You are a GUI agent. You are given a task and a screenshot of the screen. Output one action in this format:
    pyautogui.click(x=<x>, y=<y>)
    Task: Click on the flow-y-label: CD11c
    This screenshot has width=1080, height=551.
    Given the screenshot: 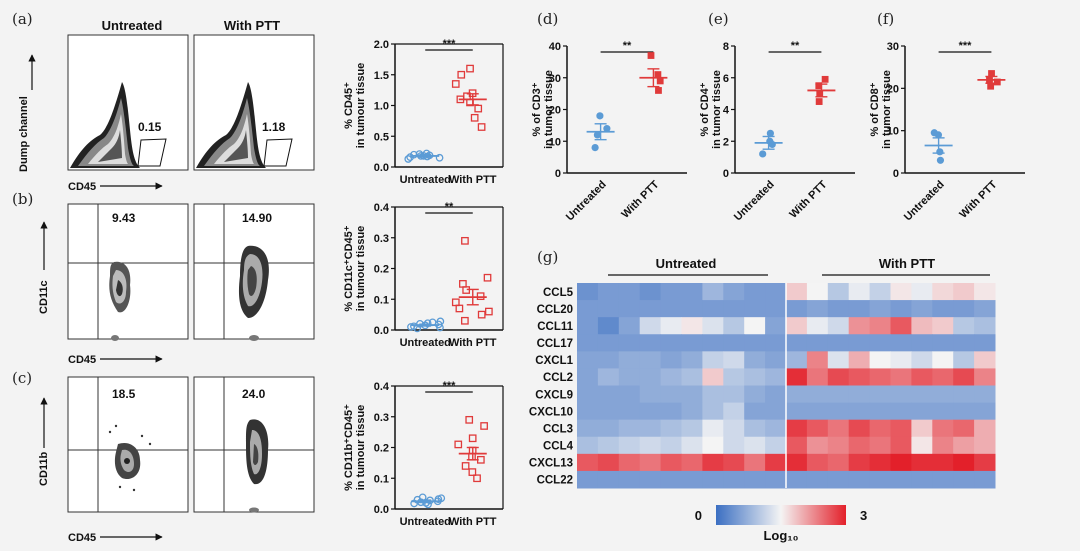 What is the action you would take?
    pyautogui.click(x=44, y=297)
    